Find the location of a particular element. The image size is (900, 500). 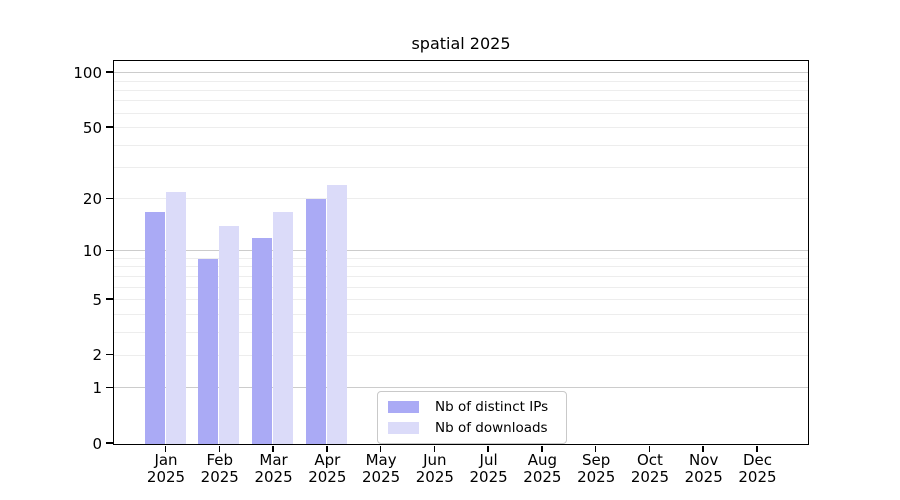

y-tick-label: 2 is located at coordinates (97, 355).